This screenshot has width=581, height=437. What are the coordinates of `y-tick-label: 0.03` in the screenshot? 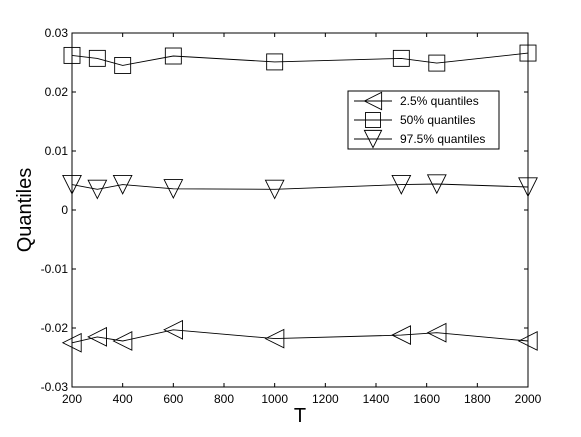 It's located at (57, 33).